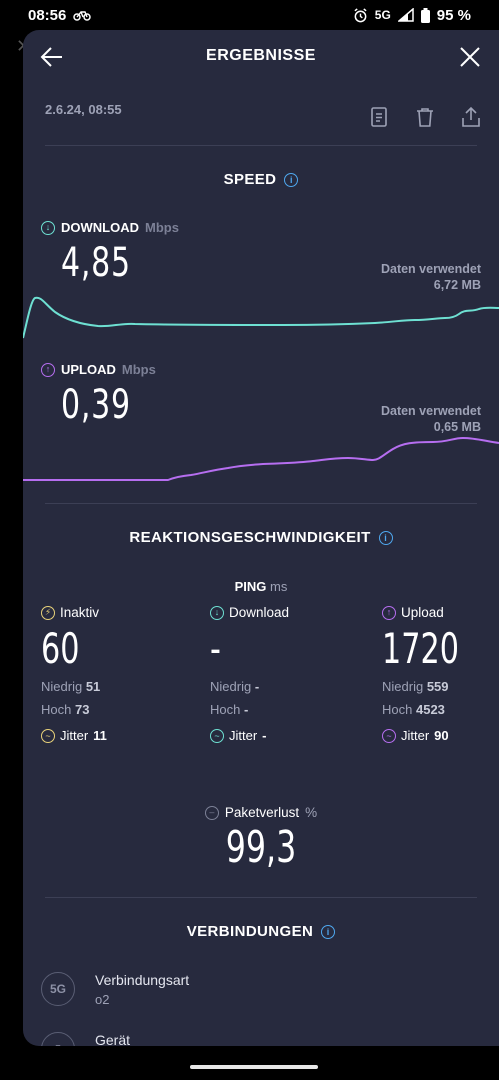  I want to click on download-unit: Mbps, so click(162, 227).